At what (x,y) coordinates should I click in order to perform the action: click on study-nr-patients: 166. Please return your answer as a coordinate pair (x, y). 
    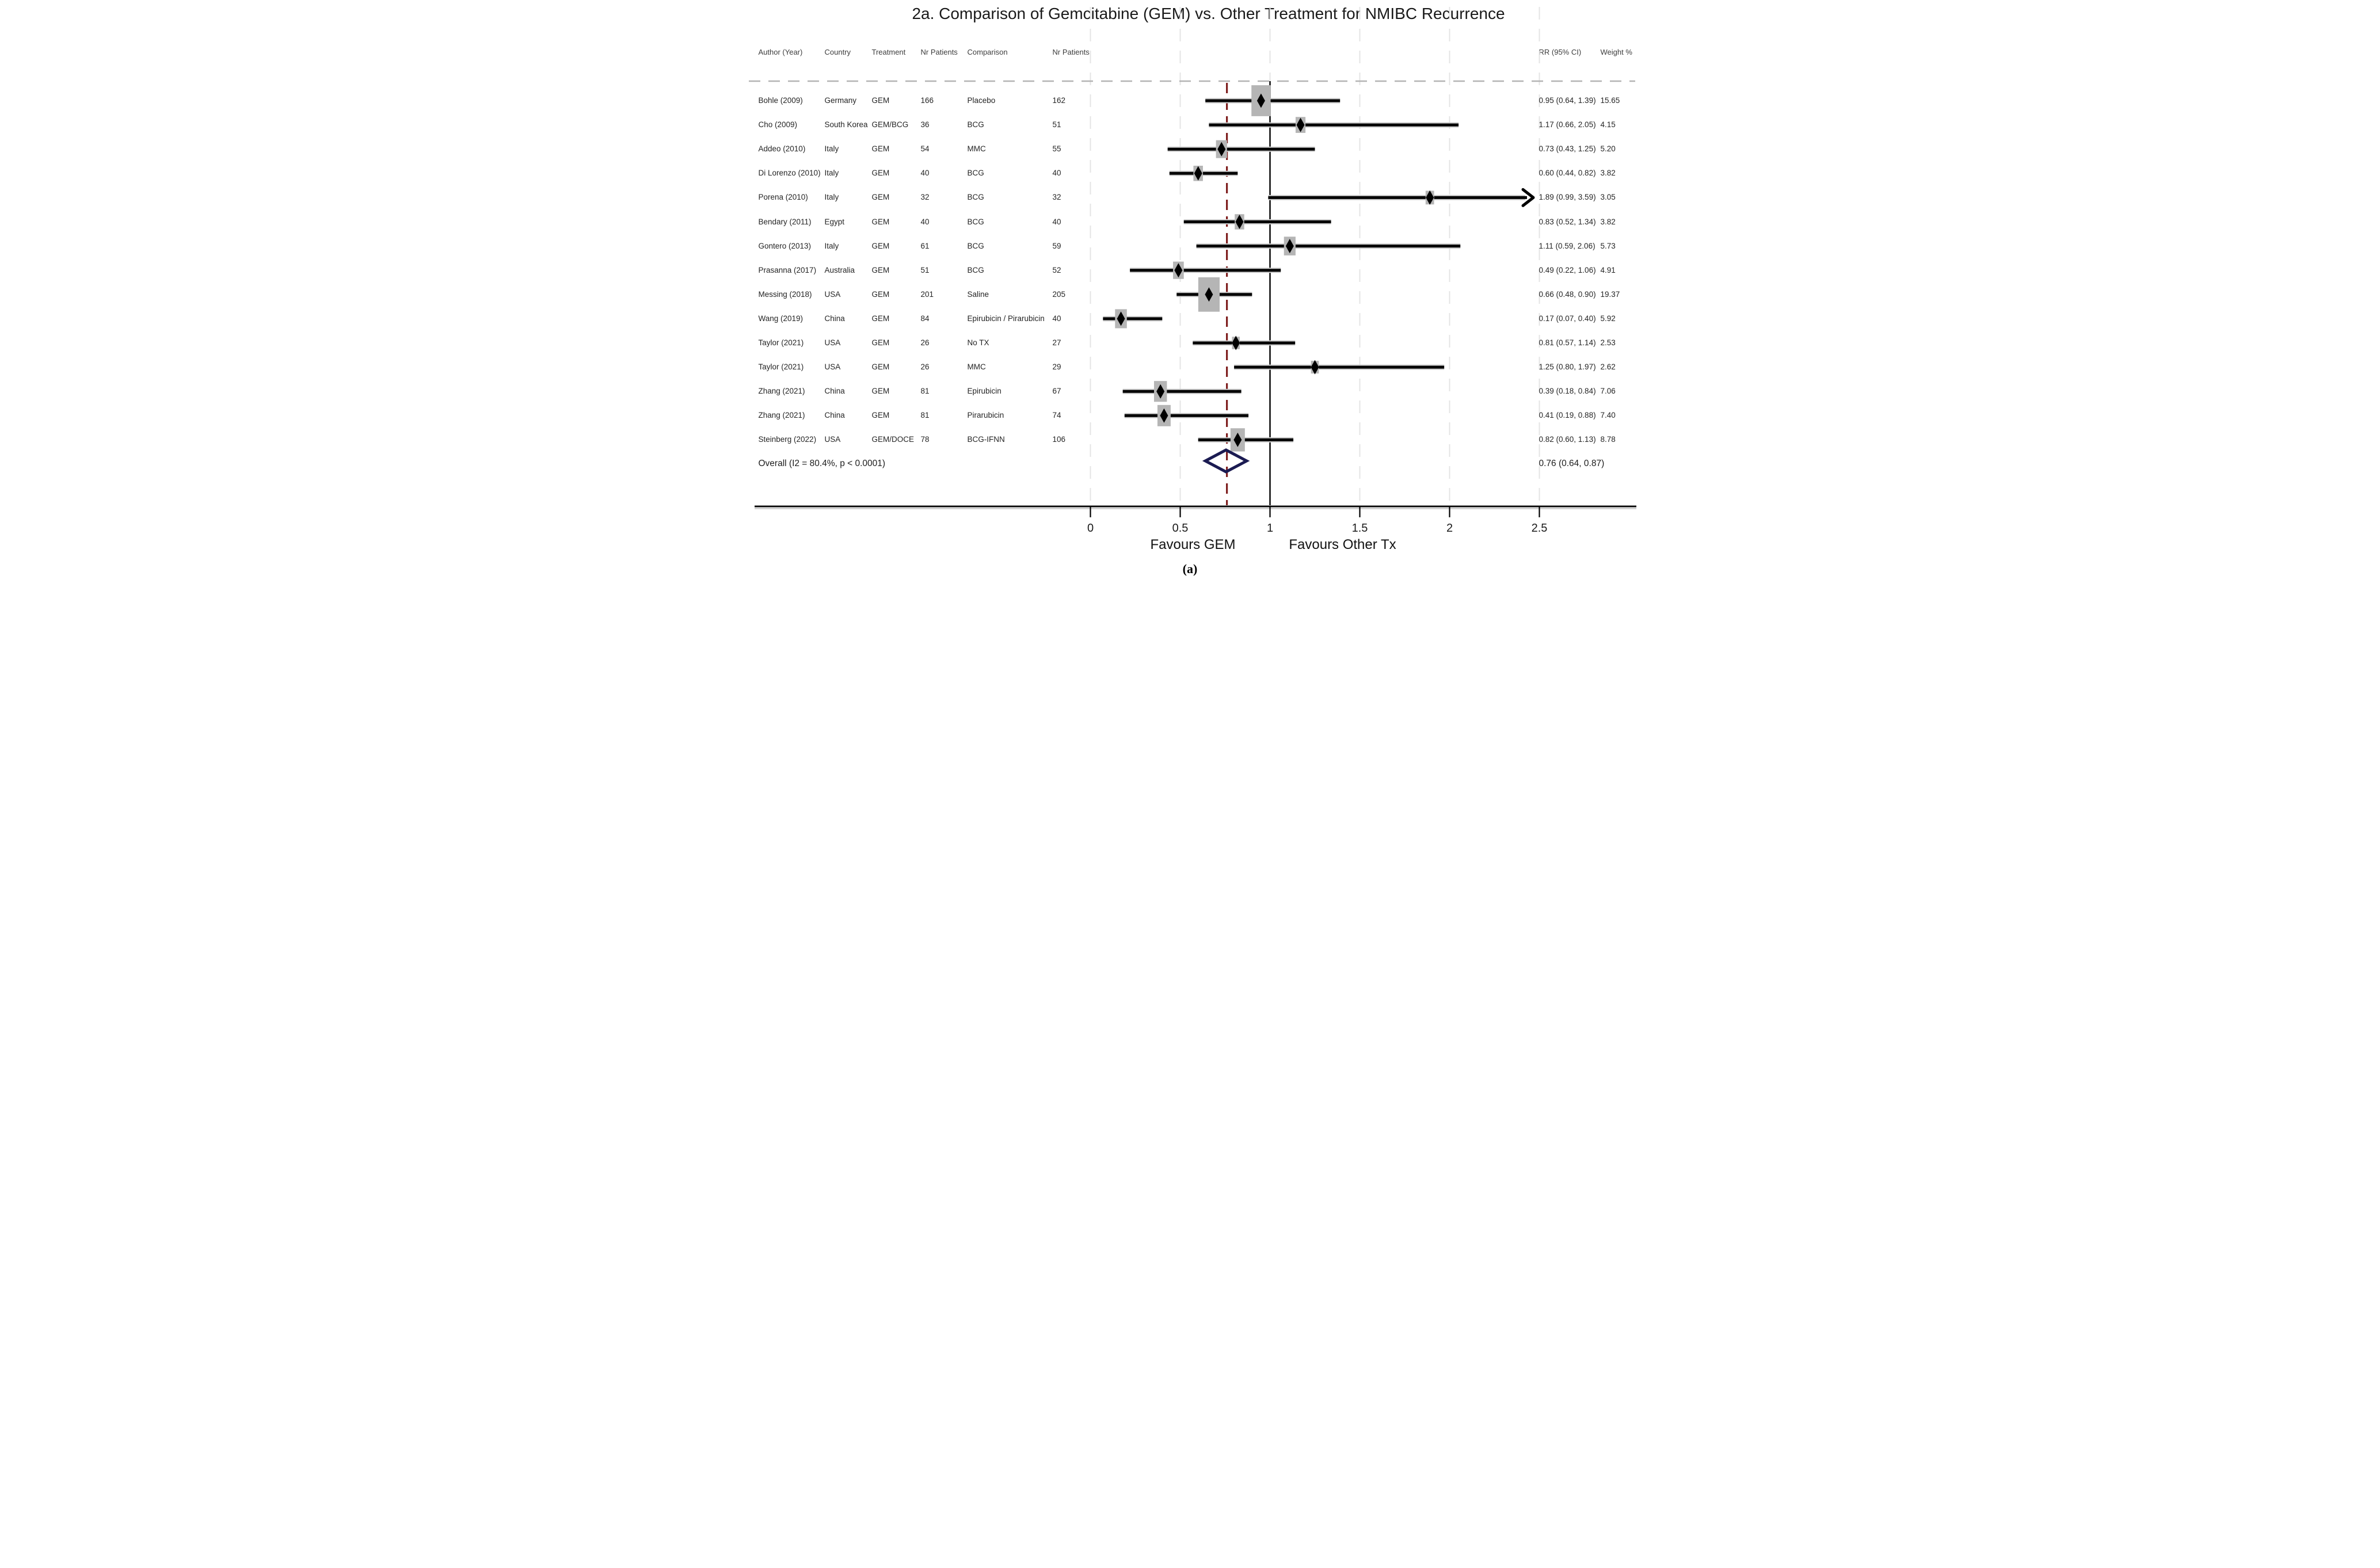
    Looking at the image, I should click on (927, 100).